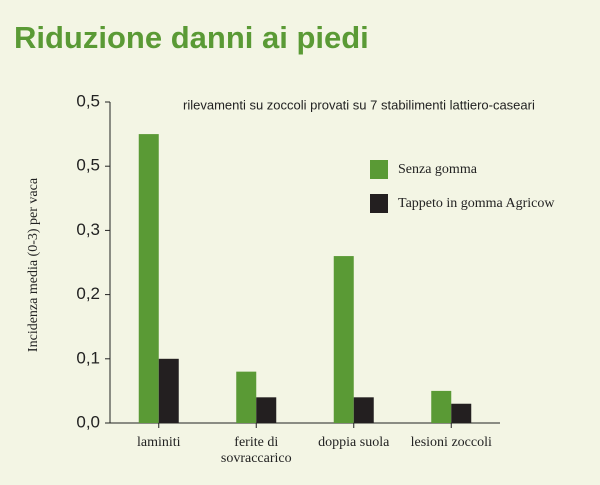 The image size is (600, 485). I want to click on y-tick-label: 0,0, so click(88, 421).